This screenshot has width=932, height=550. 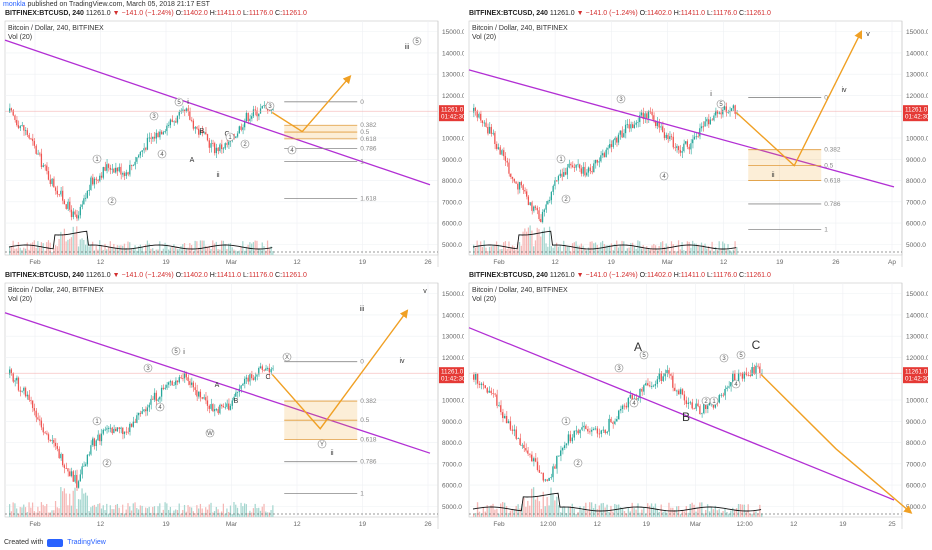 What do you see at coordinates (452, 245) in the screenshot?
I see `price-tick-label: 5000.0` at bounding box center [452, 245].